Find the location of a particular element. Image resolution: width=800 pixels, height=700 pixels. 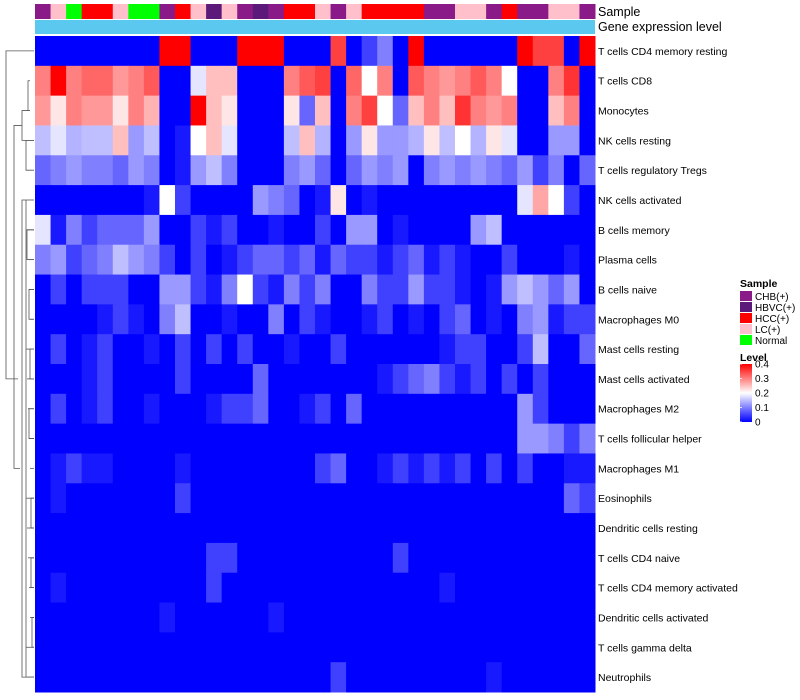

column-annotations is located at coordinates (315, 19).